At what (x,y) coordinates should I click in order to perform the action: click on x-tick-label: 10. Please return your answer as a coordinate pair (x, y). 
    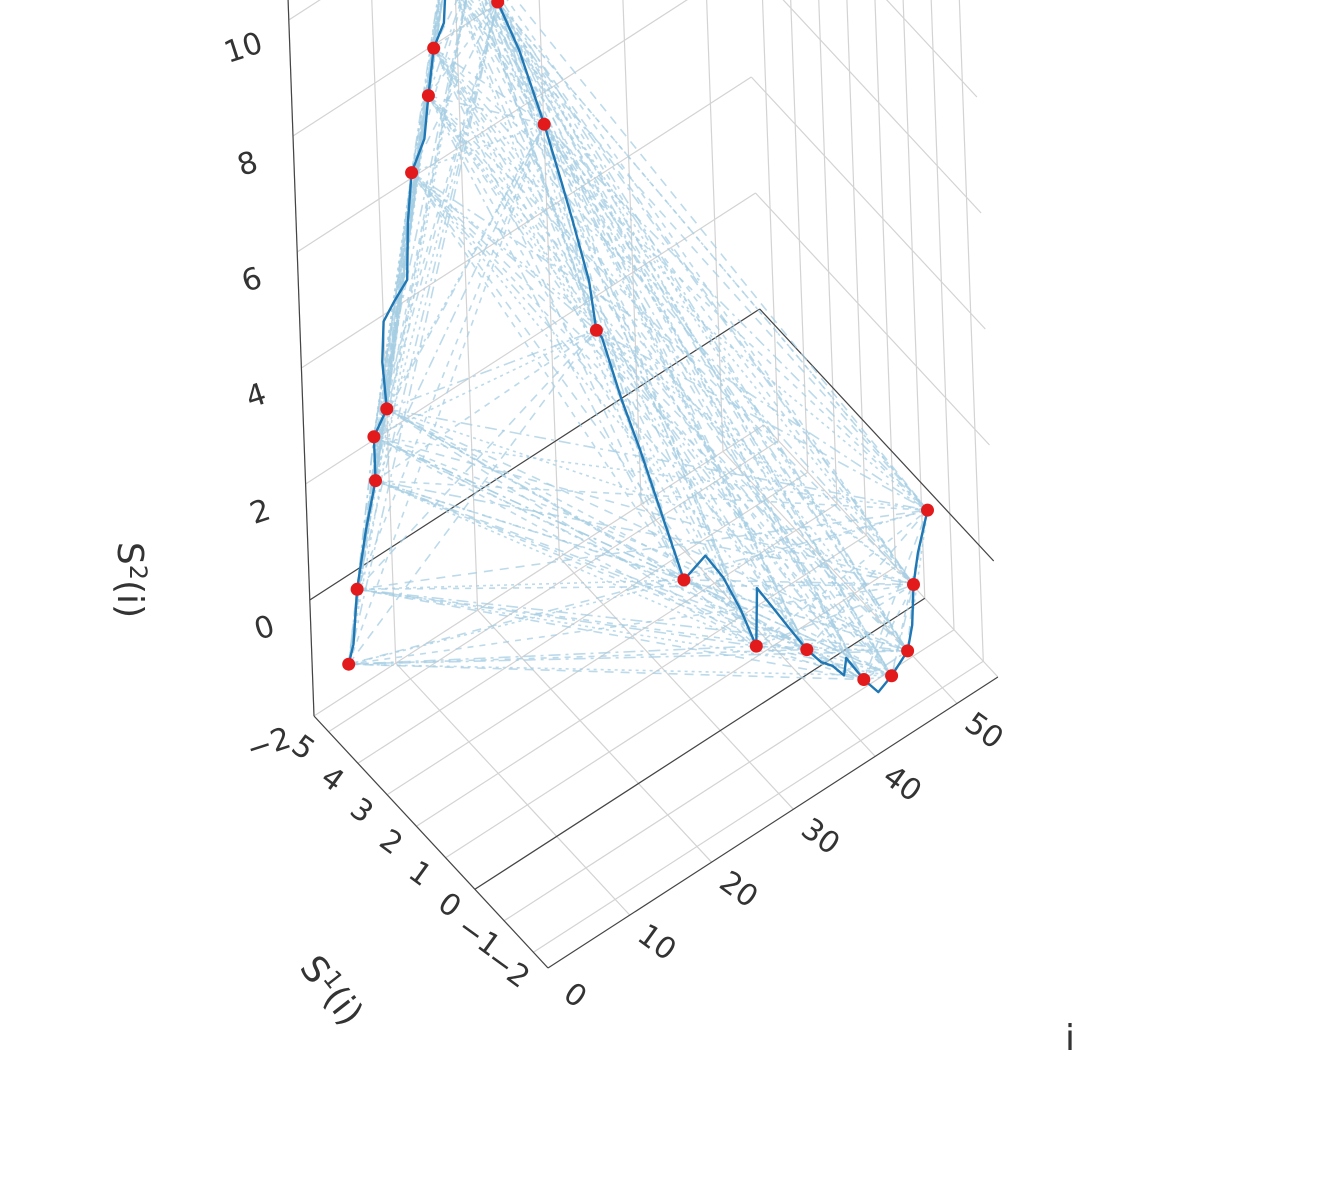
    Looking at the image, I should click on (656, 942).